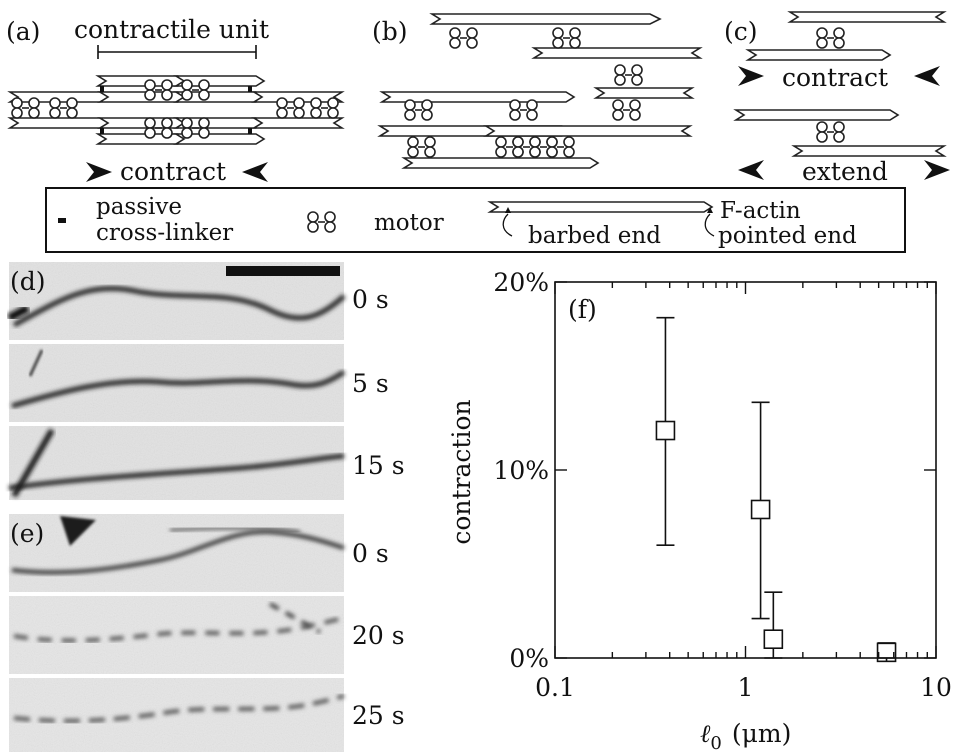 The image size is (953, 752). What do you see at coordinates (177, 553) in the screenshot?
I see `micrograph-e-frame1` at bounding box center [177, 553].